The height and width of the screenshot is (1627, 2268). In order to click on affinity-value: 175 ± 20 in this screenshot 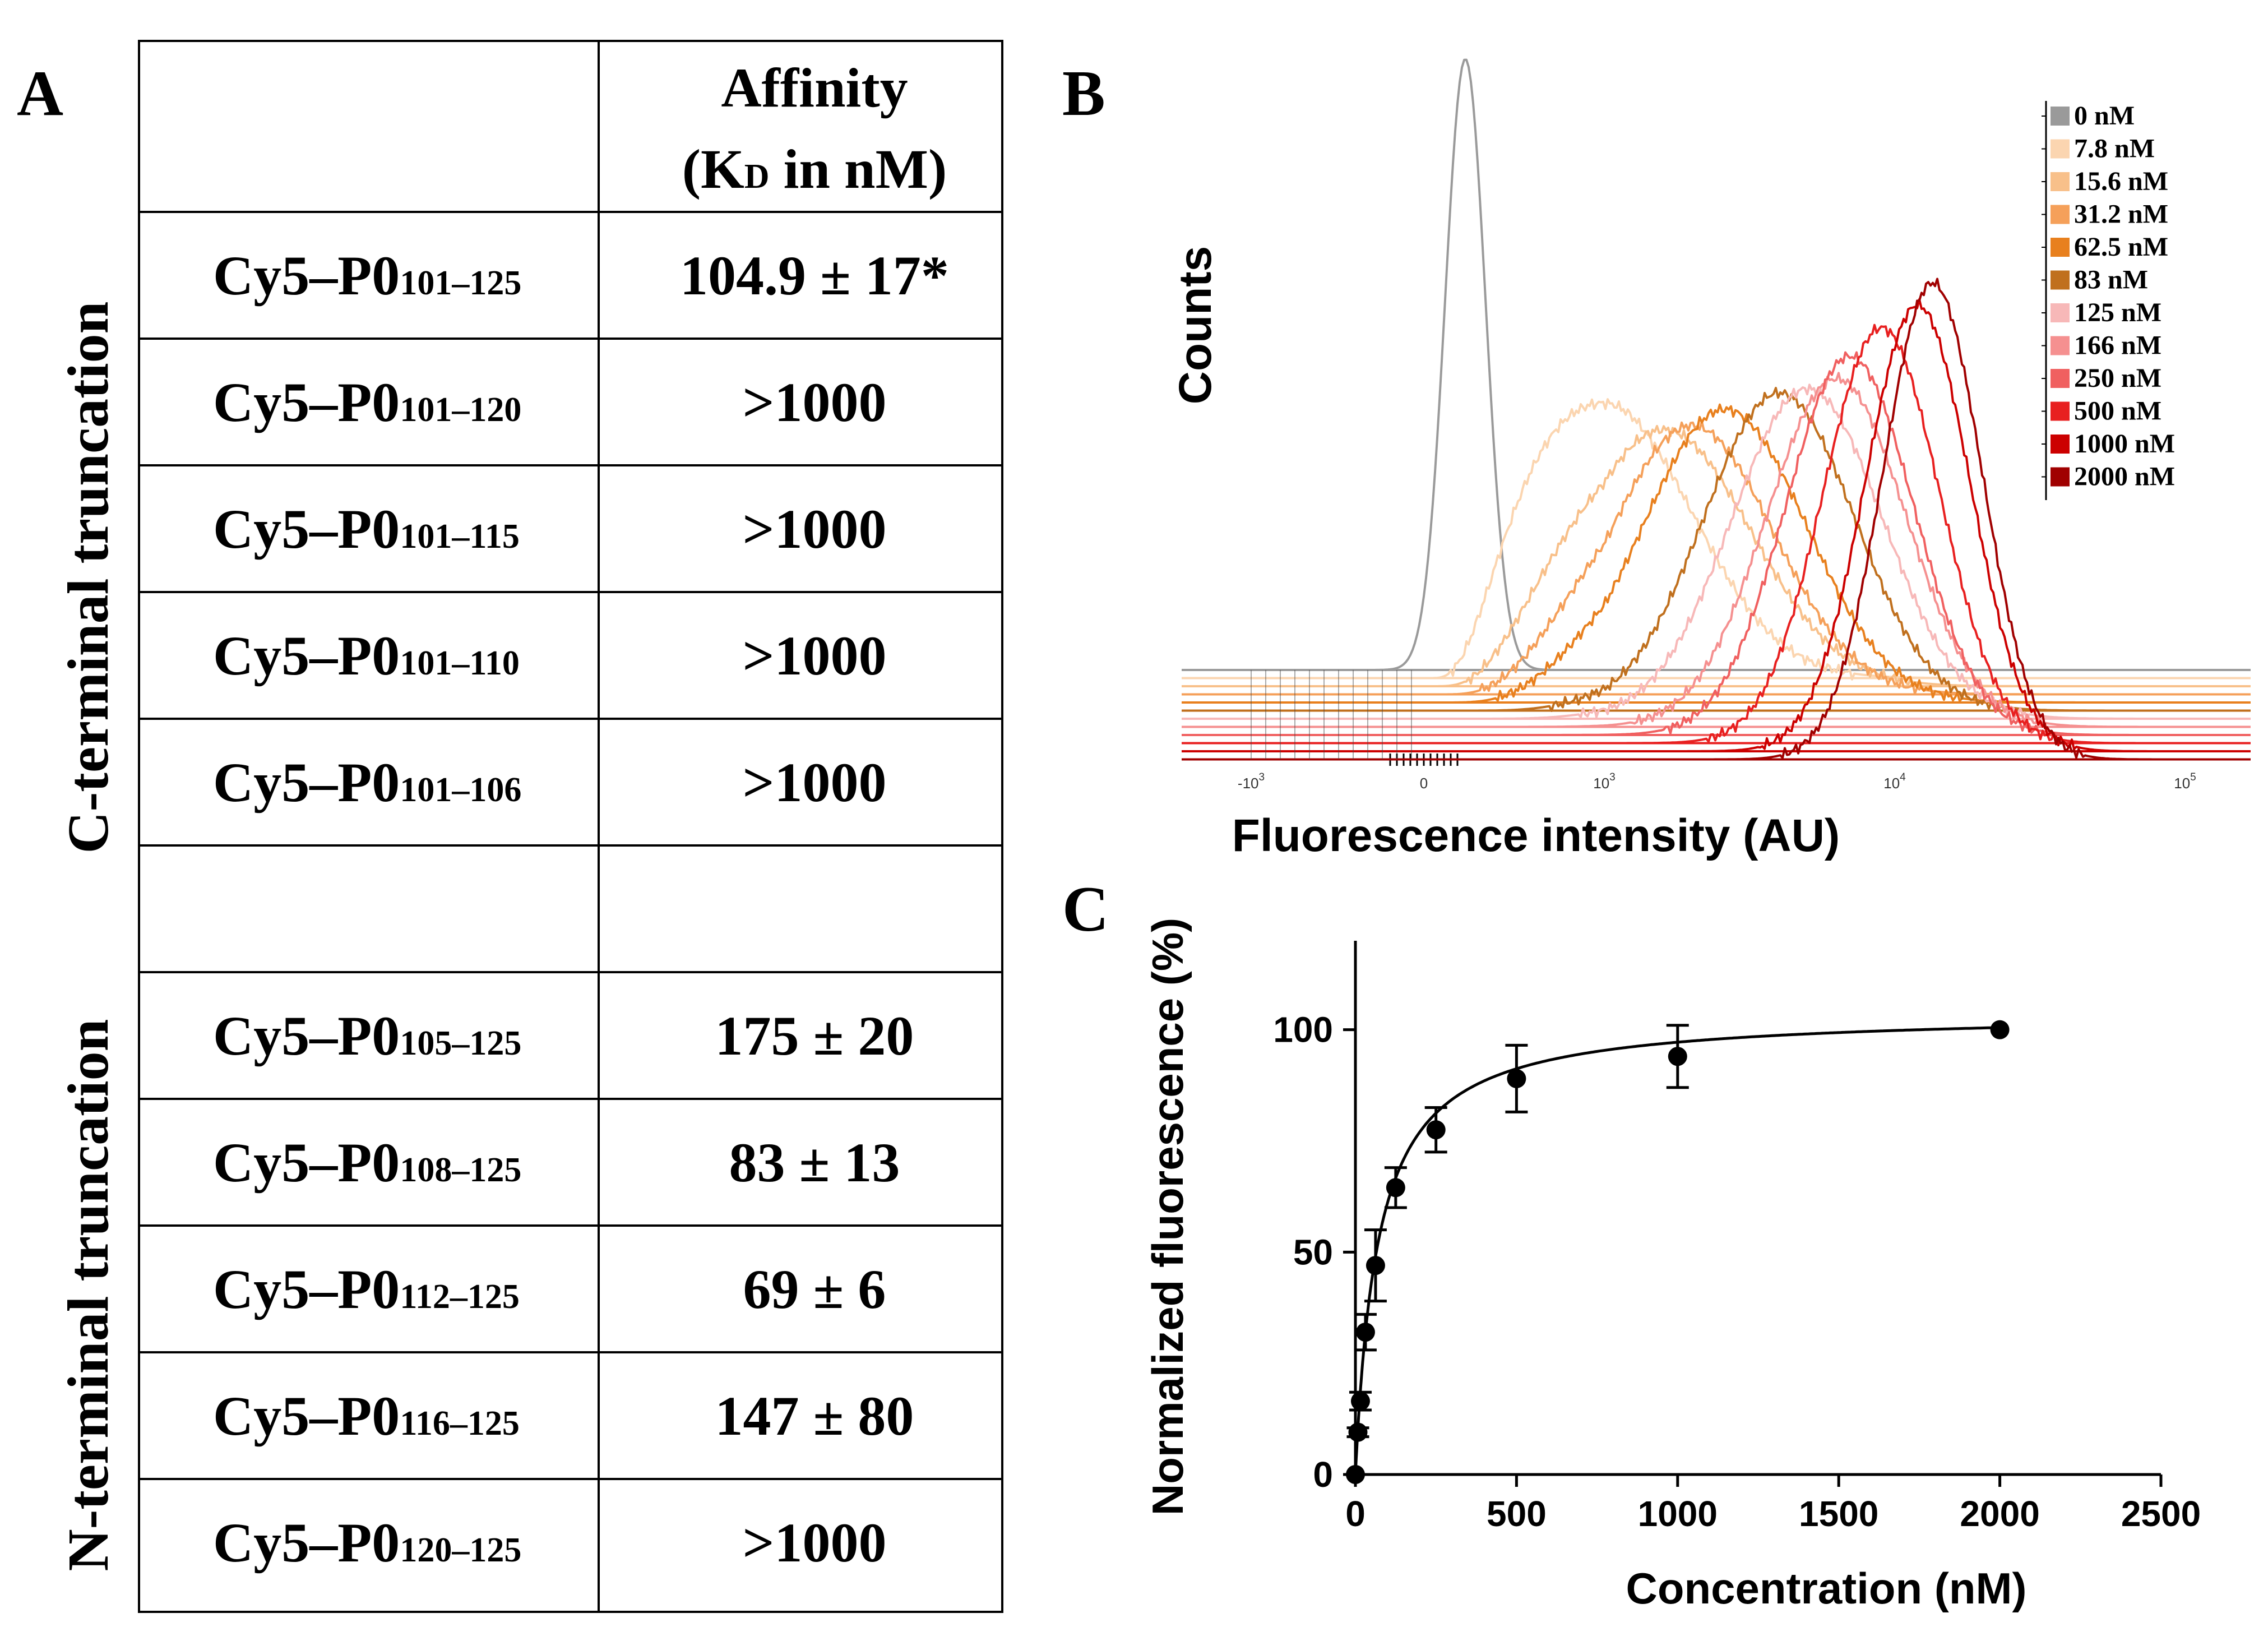, I will do `click(815, 1036)`.